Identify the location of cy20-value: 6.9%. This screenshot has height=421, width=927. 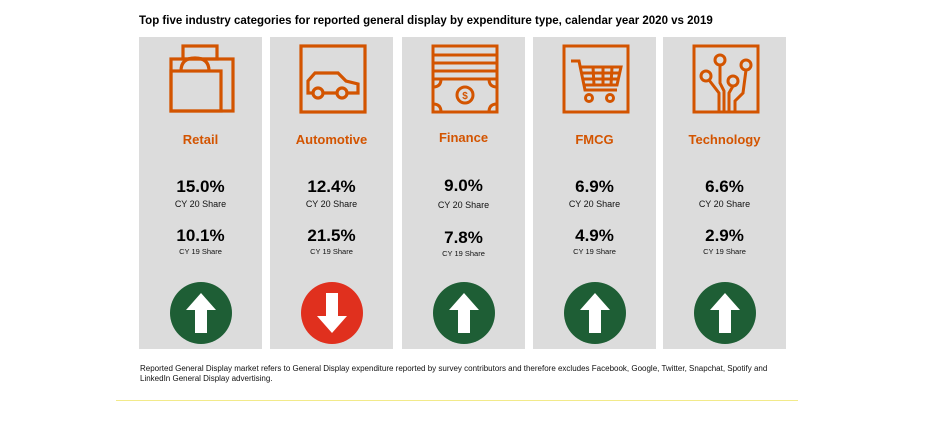
(594, 186).